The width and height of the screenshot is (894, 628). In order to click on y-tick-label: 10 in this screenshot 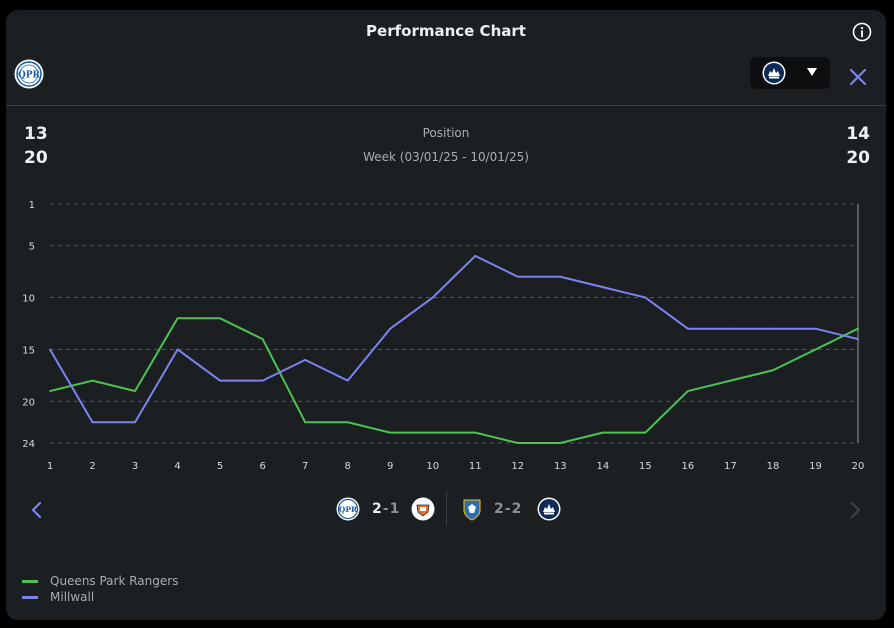, I will do `click(28, 299)`.